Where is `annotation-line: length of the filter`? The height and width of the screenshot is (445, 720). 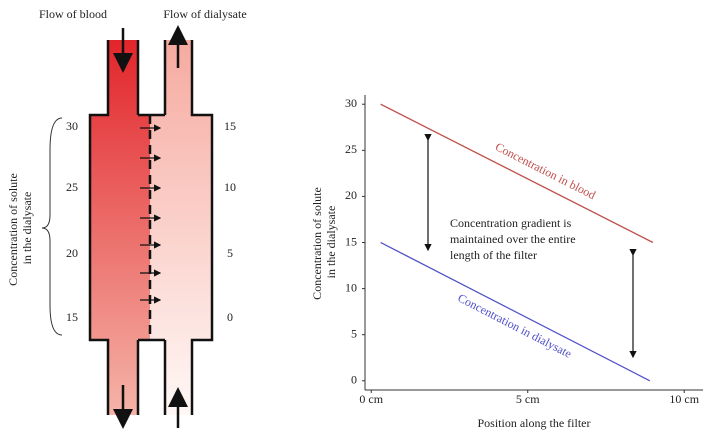
annotation-line: length of the filter is located at coordinates (493, 255).